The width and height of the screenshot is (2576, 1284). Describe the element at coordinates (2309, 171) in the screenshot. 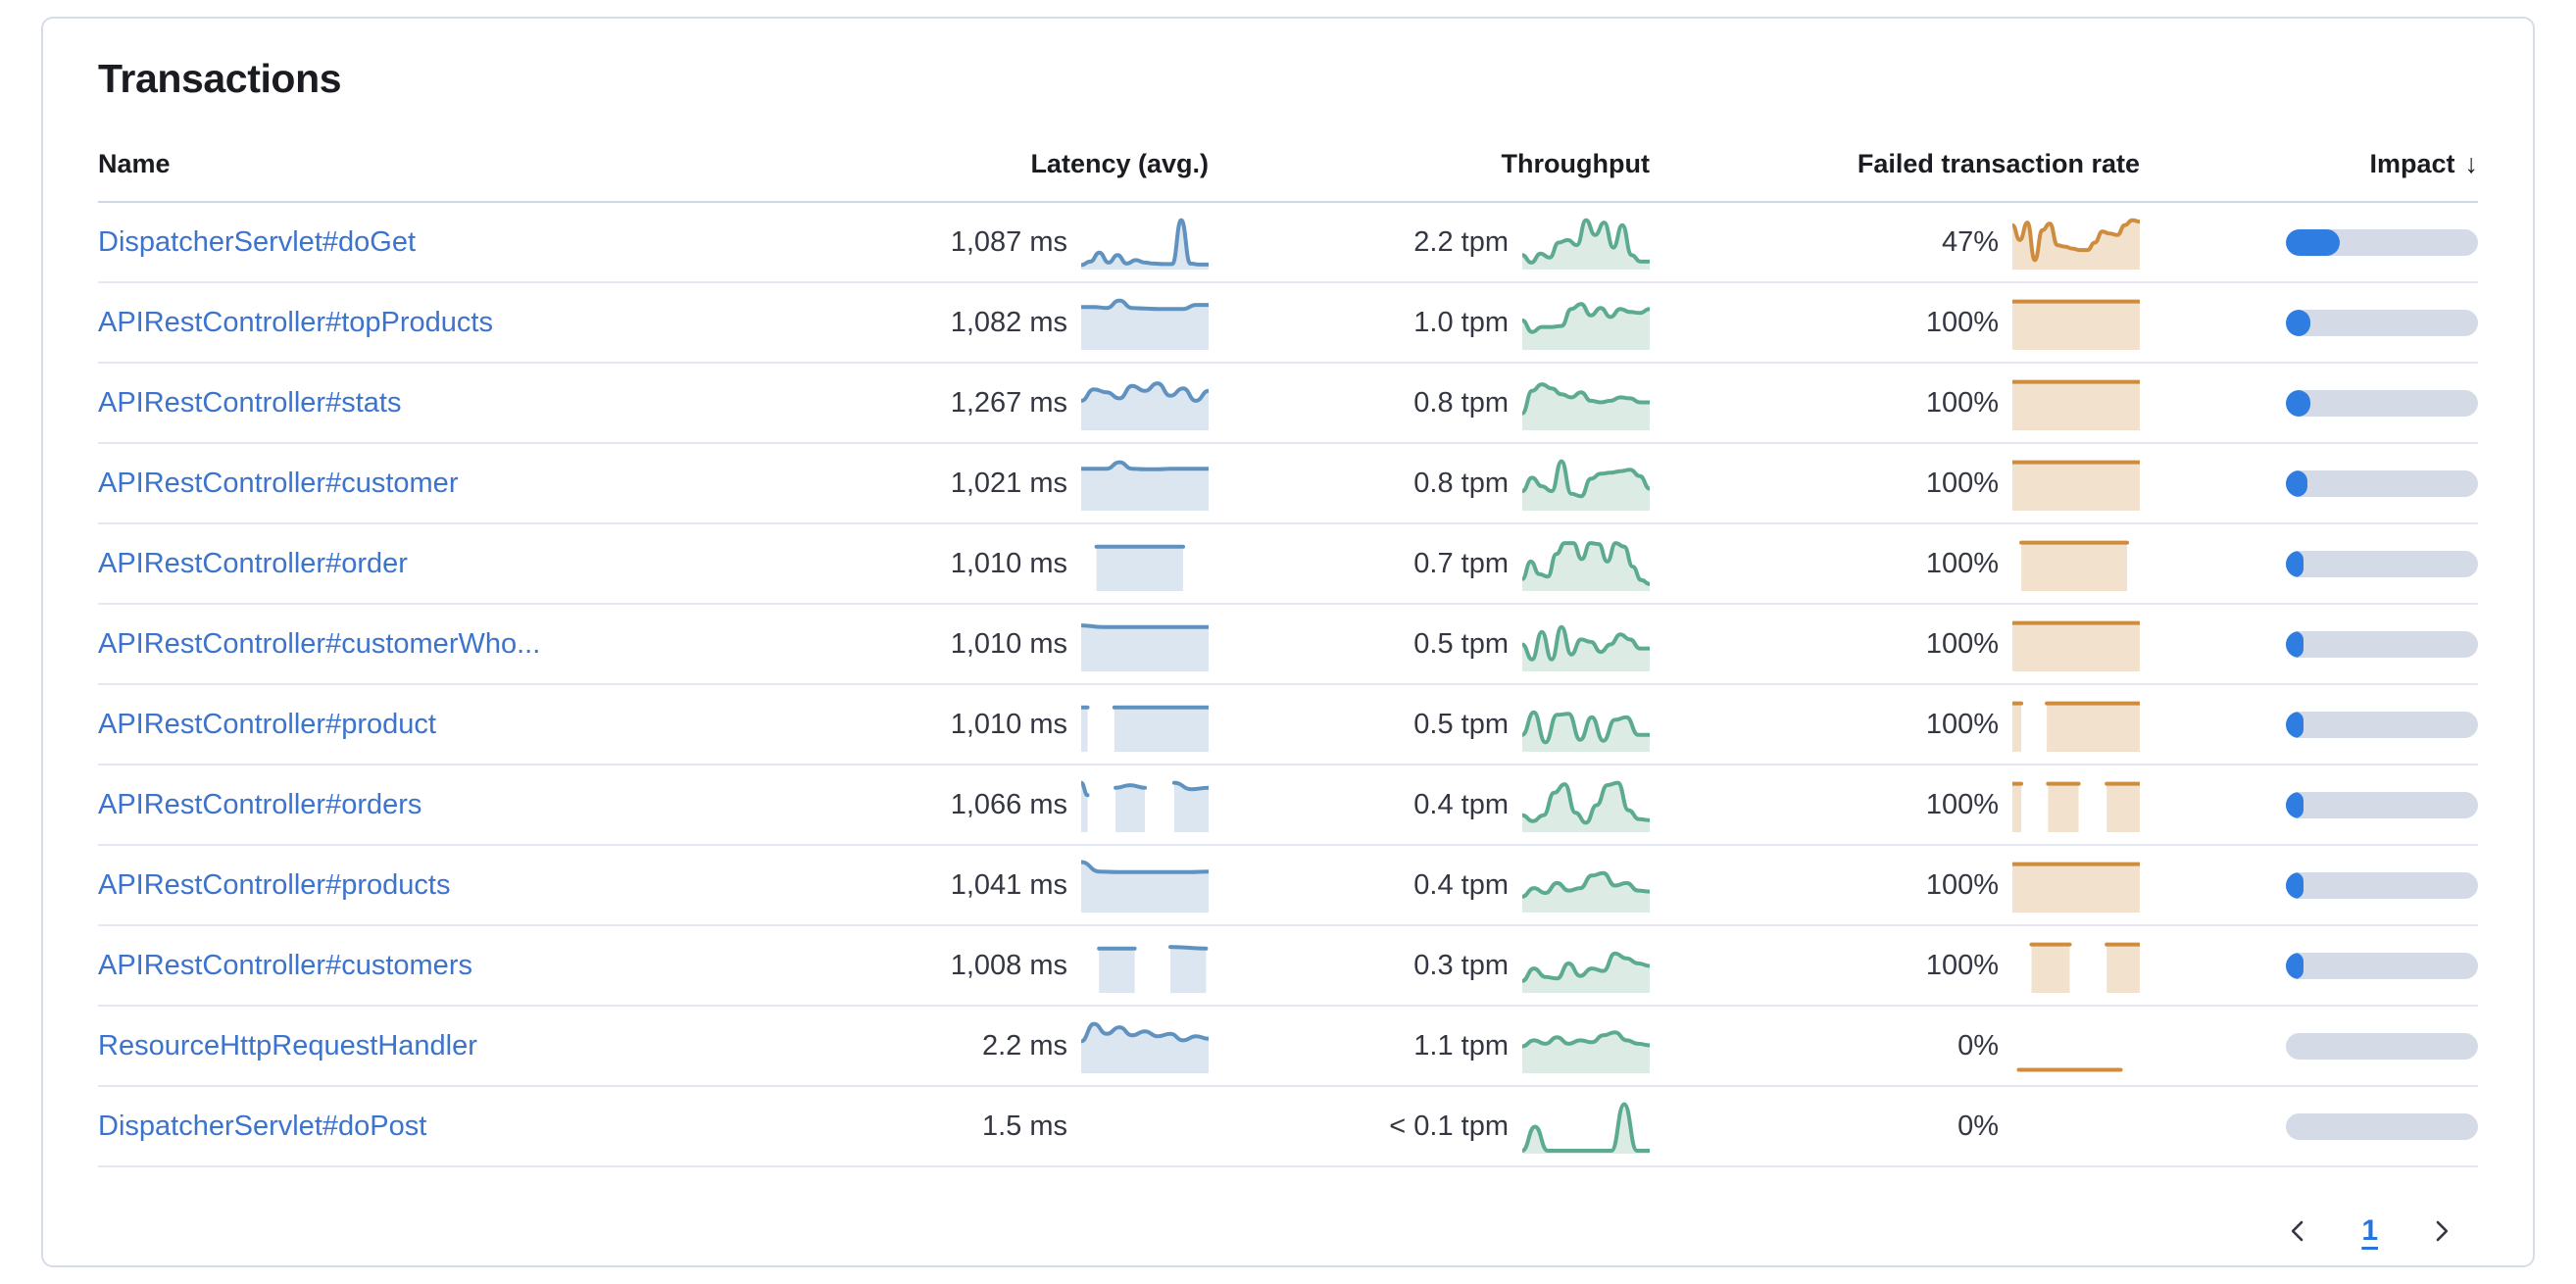

I see `column-header-impact: Impact ↓` at that location.